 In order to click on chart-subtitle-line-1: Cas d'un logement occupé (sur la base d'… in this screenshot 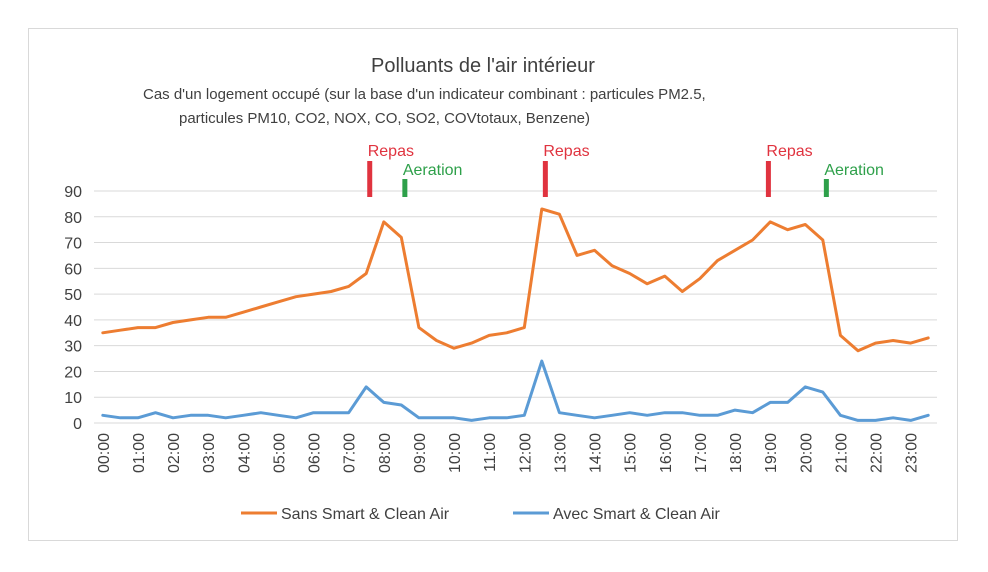, I will do `click(424, 94)`.